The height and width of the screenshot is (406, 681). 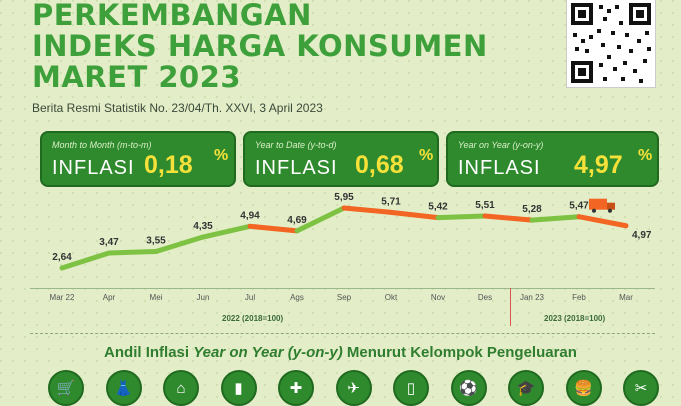 What do you see at coordinates (611, 44) in the screenshot?
I see `qr-code` at bounding box center [611, 44].